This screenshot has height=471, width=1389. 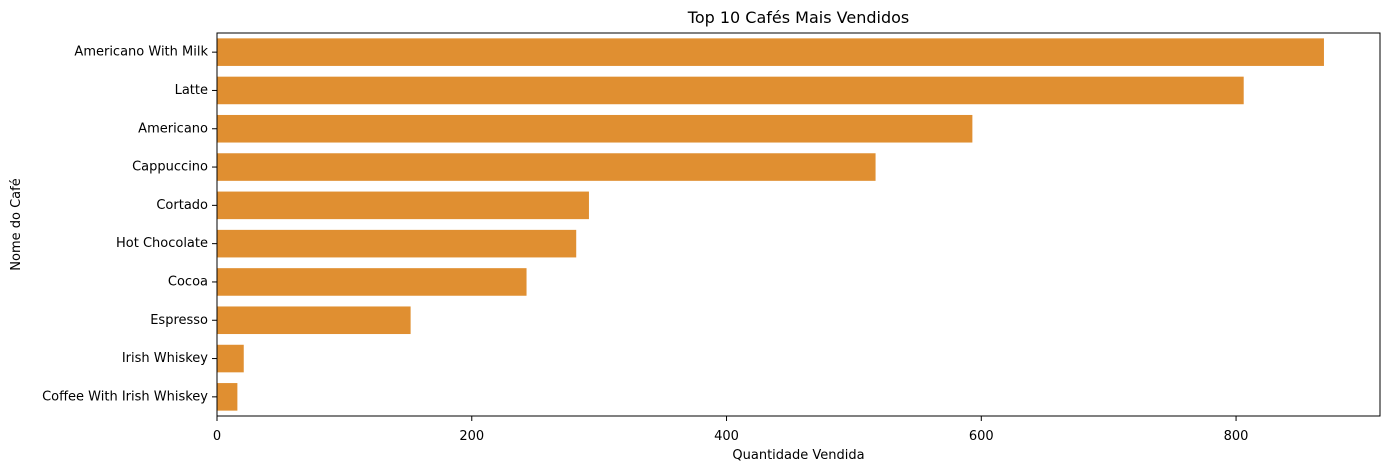 What do you see at coordinates (173, 128) in the screenshot?
I see `y-tick-label: Americano` at bounding box center [173, 128].